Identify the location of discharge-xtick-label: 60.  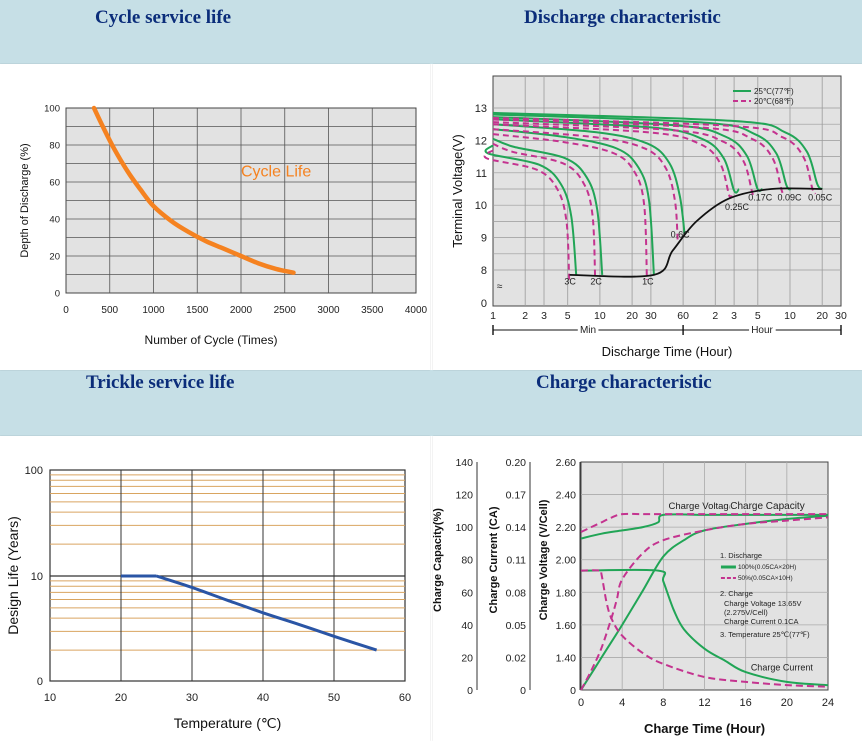
(683, 316).